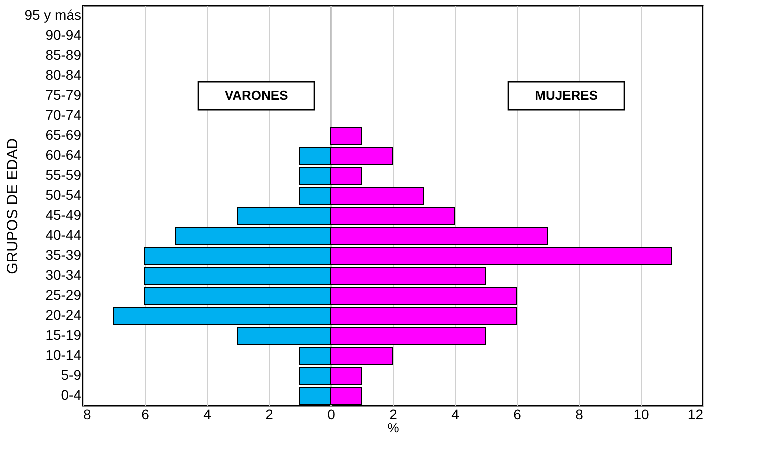  What do you see at coordinates (64, 355) in the screenshot?
I see `y-tick-label: 10-14` at bounding box center [64, 355].